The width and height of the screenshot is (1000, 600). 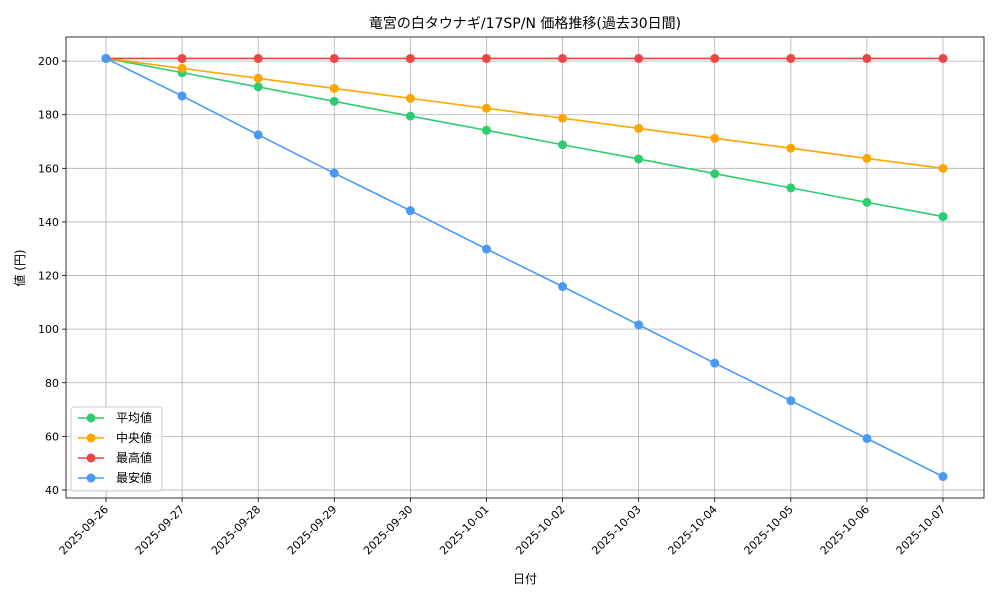 I want to click on y-tick-label: 180, so click(x=48, y=115).